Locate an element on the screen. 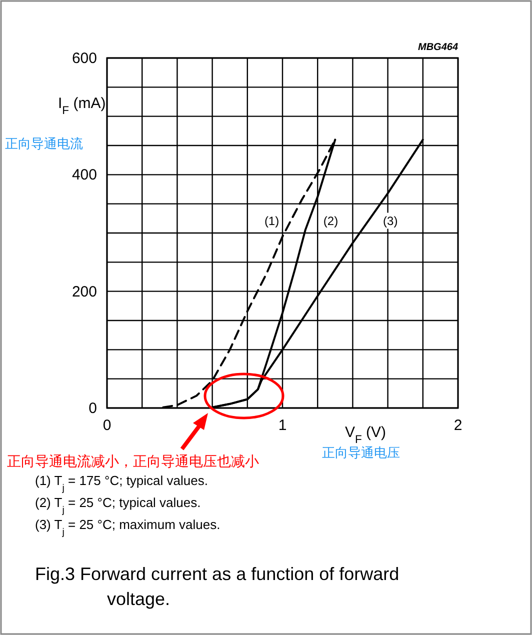 This screenshot has height=635, width=532. text: (1) T$_{j}$ = 175 °C; typical values. is located at coordinates (121, 483).